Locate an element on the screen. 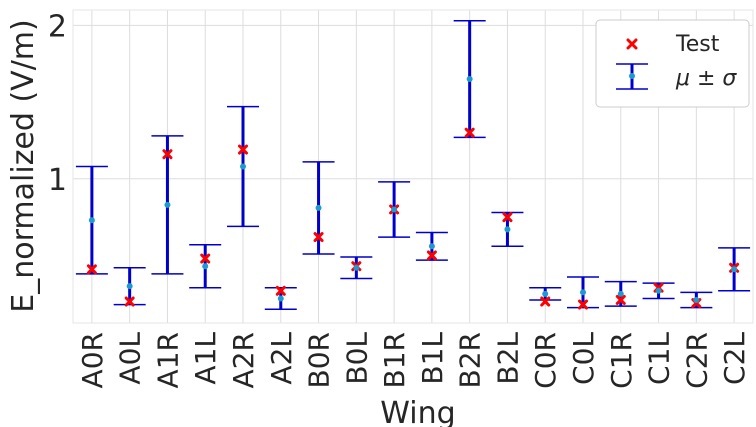 This screenshot has height=427, width=756. y-axis-label: E_normalized (V/m) is located at coordinates (23, 165).